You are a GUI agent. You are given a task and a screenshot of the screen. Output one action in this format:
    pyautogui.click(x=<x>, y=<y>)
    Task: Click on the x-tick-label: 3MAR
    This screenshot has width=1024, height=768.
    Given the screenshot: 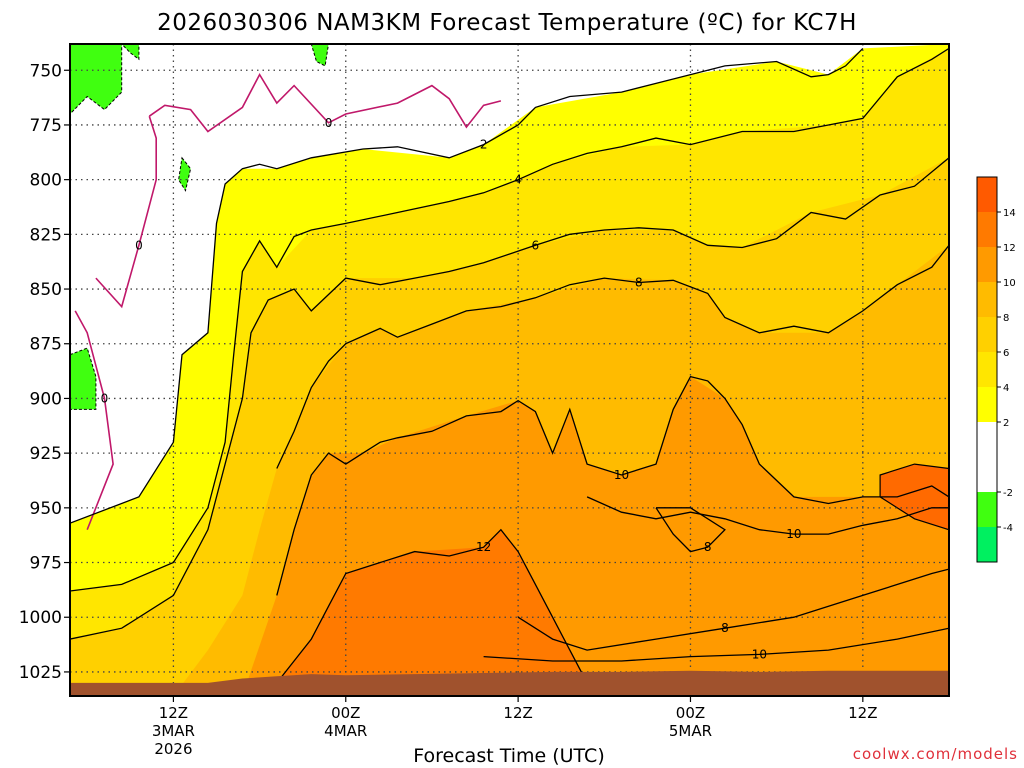 What is the action you would take?
    pyautogui.click(x=173, y=731)
    